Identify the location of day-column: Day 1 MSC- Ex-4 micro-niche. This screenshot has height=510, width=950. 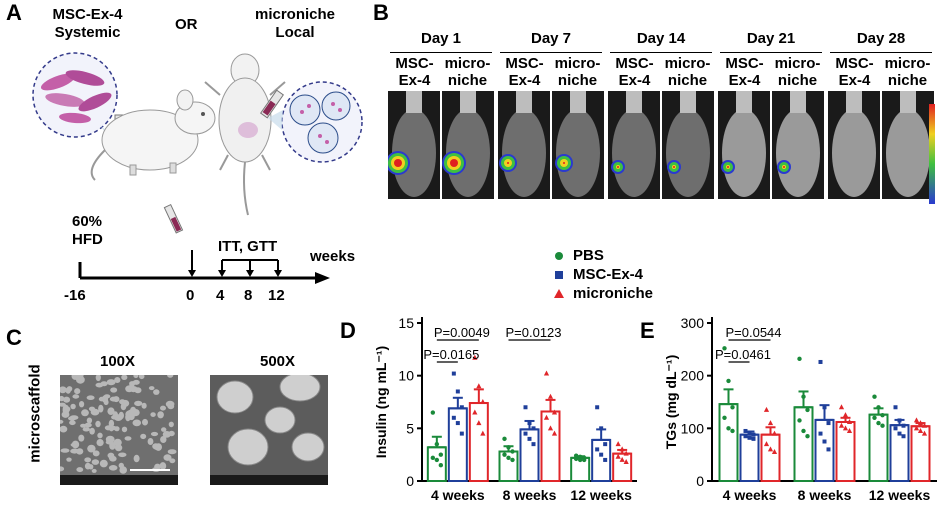
(441, 114).